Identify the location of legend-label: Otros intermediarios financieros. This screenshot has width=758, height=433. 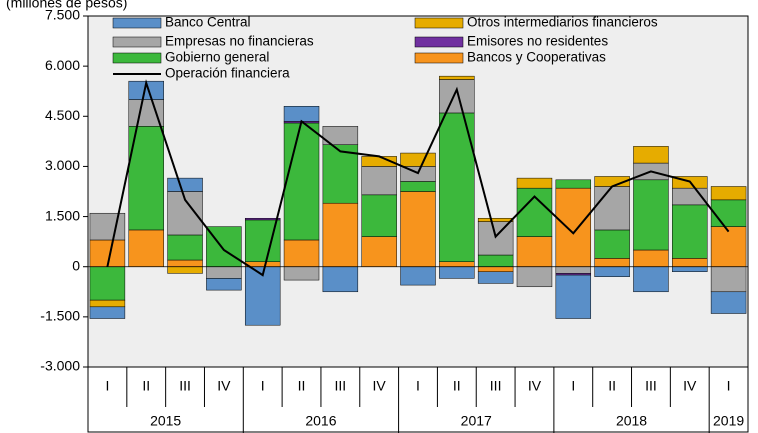
(562, 22).